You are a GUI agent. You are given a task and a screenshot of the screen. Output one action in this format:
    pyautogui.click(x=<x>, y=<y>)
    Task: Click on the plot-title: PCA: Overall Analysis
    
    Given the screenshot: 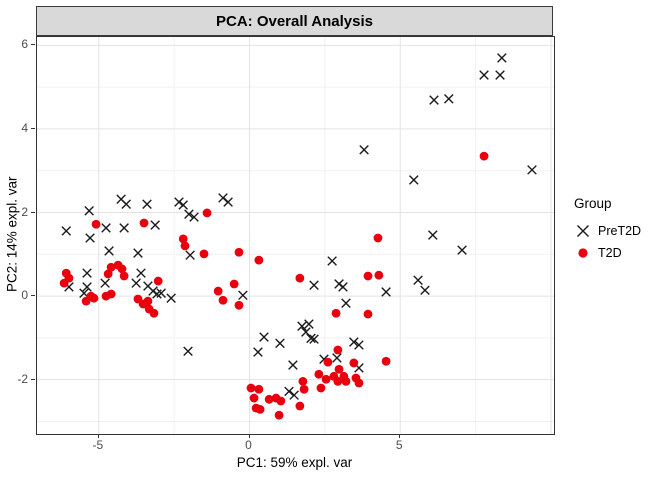 What is the action you would take?
    pyautogui.click(x=294, y=21)
    